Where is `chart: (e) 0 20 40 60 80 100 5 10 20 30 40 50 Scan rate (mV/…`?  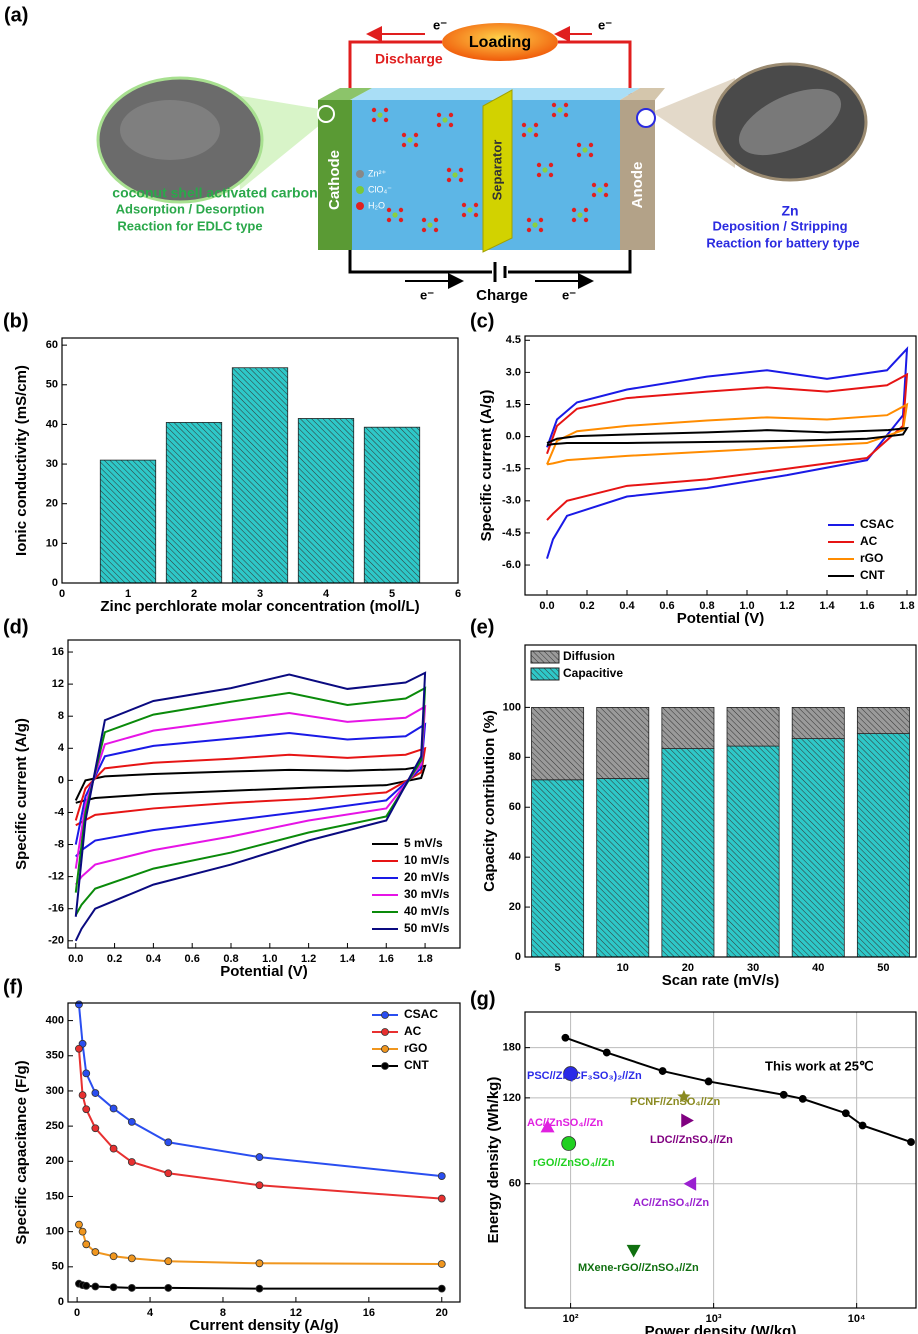 chart: (e) 0 20 40 60 80 100 5 10 20 30 40 50 Scan rate (mV/… is located at coordinates (693, 802).